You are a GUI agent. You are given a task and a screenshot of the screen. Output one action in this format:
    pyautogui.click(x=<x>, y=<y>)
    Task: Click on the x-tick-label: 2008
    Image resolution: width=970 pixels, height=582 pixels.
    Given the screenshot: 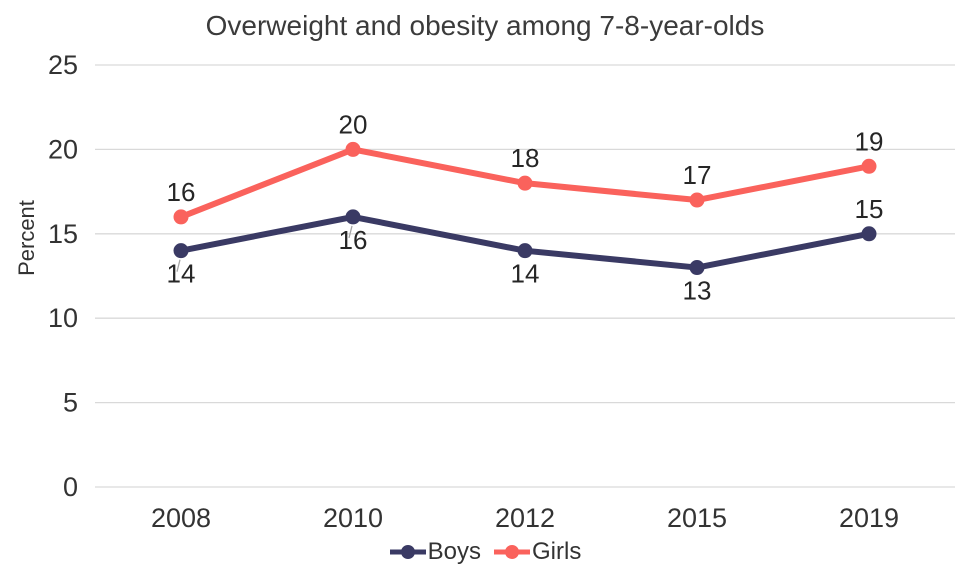 What is the action you would take?
    pyautogui.click(x=181, y=518)
    